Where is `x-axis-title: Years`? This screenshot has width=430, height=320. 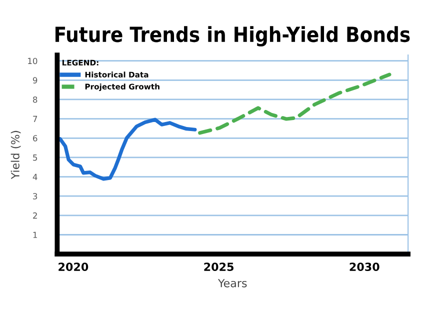 x-axis-title: Years is located at coordinates (232, 283).